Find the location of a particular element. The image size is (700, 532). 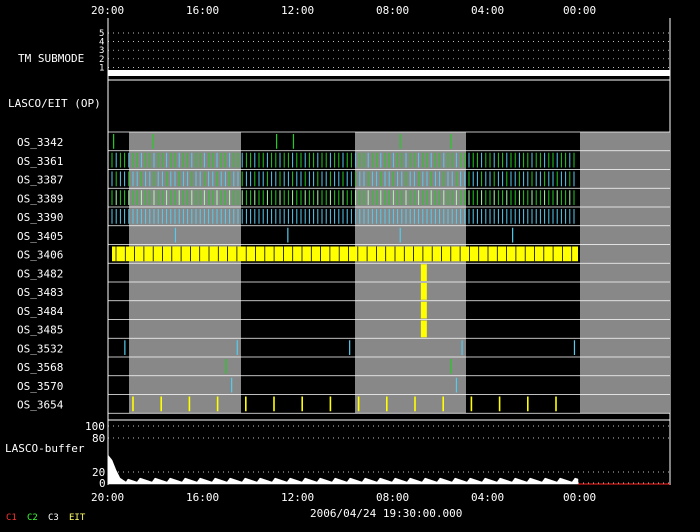

os-row-label: OS_3342 is located at coordinates (40, 142).